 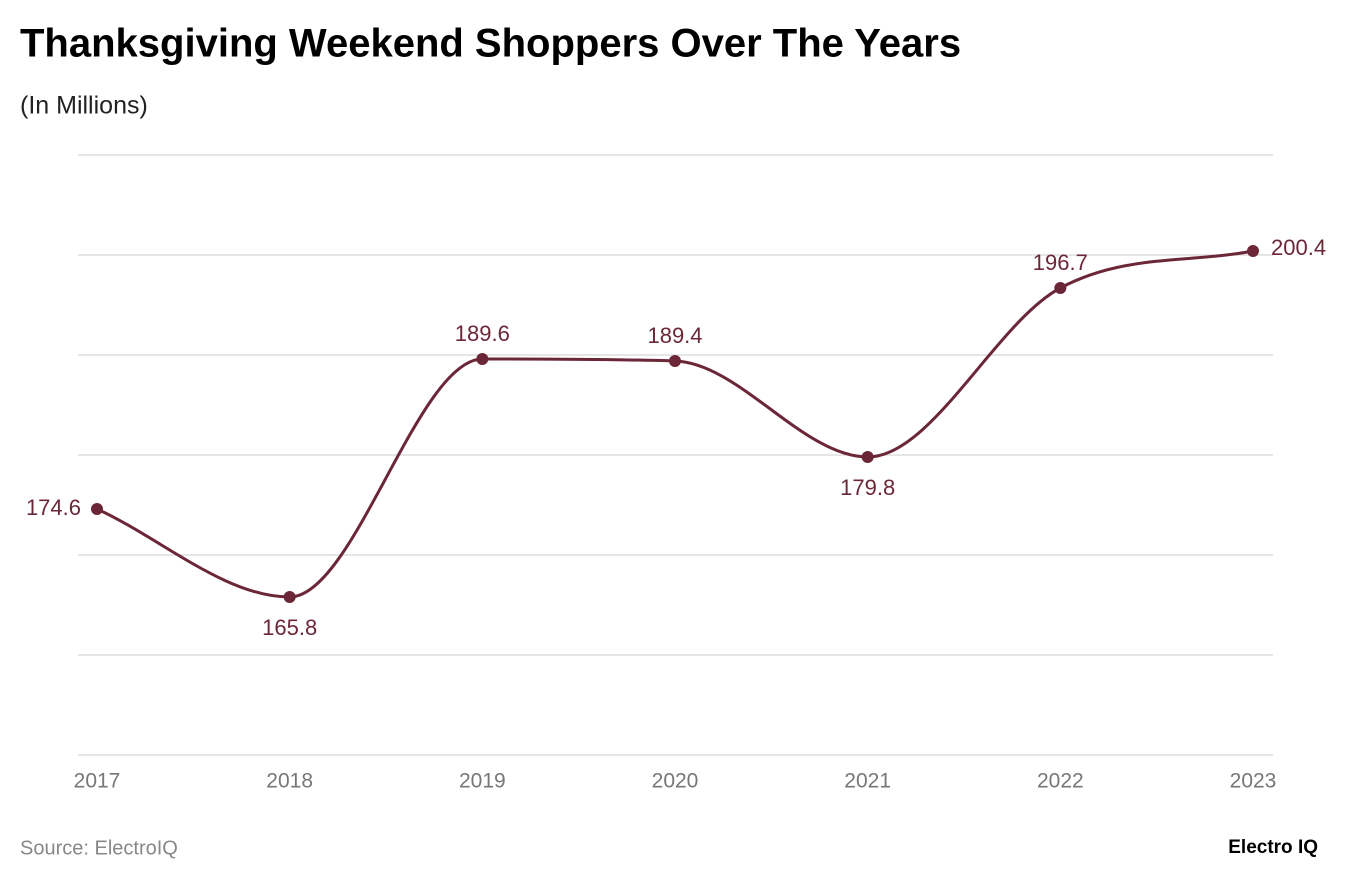 What do you see at coordinates (1298, 247) in the screenshot?
I see `data-label: 200.4` at bounding box center [1298, 247].